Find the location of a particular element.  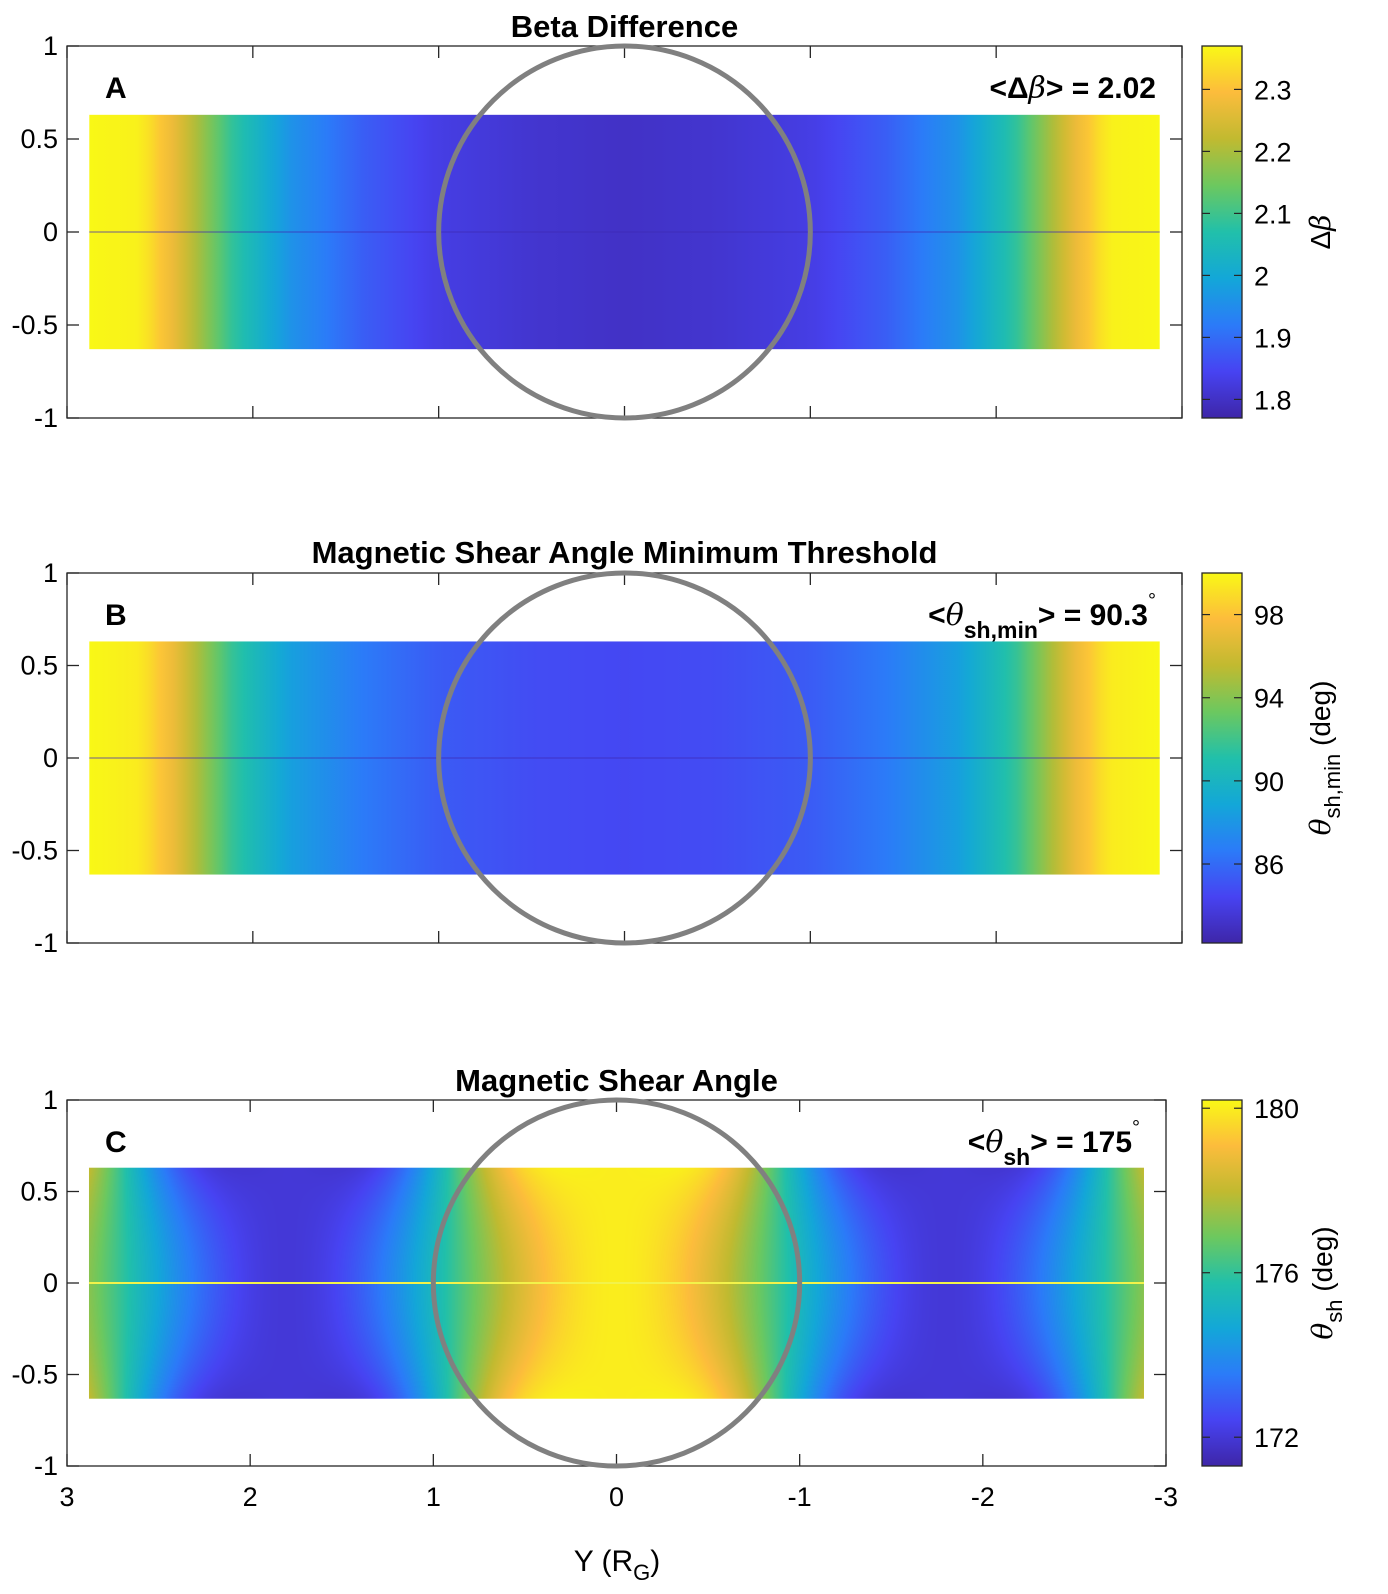

colorbar-tick-label: 176 is located at coordinates (1276, 1274).